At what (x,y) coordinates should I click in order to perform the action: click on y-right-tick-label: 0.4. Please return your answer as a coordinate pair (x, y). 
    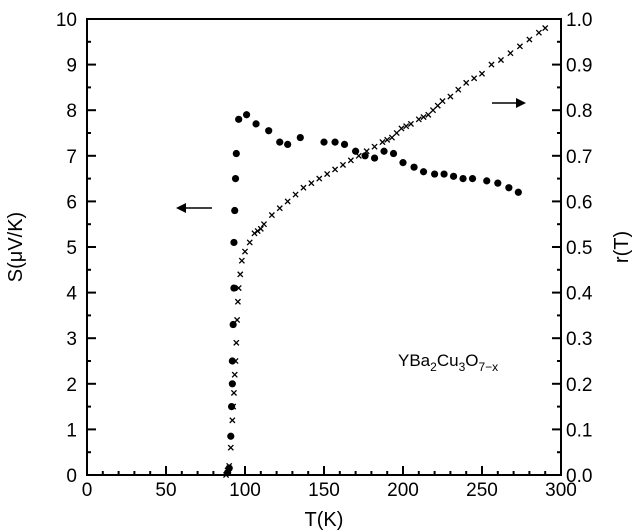
    Looking at the image, I should click on (579, 294).